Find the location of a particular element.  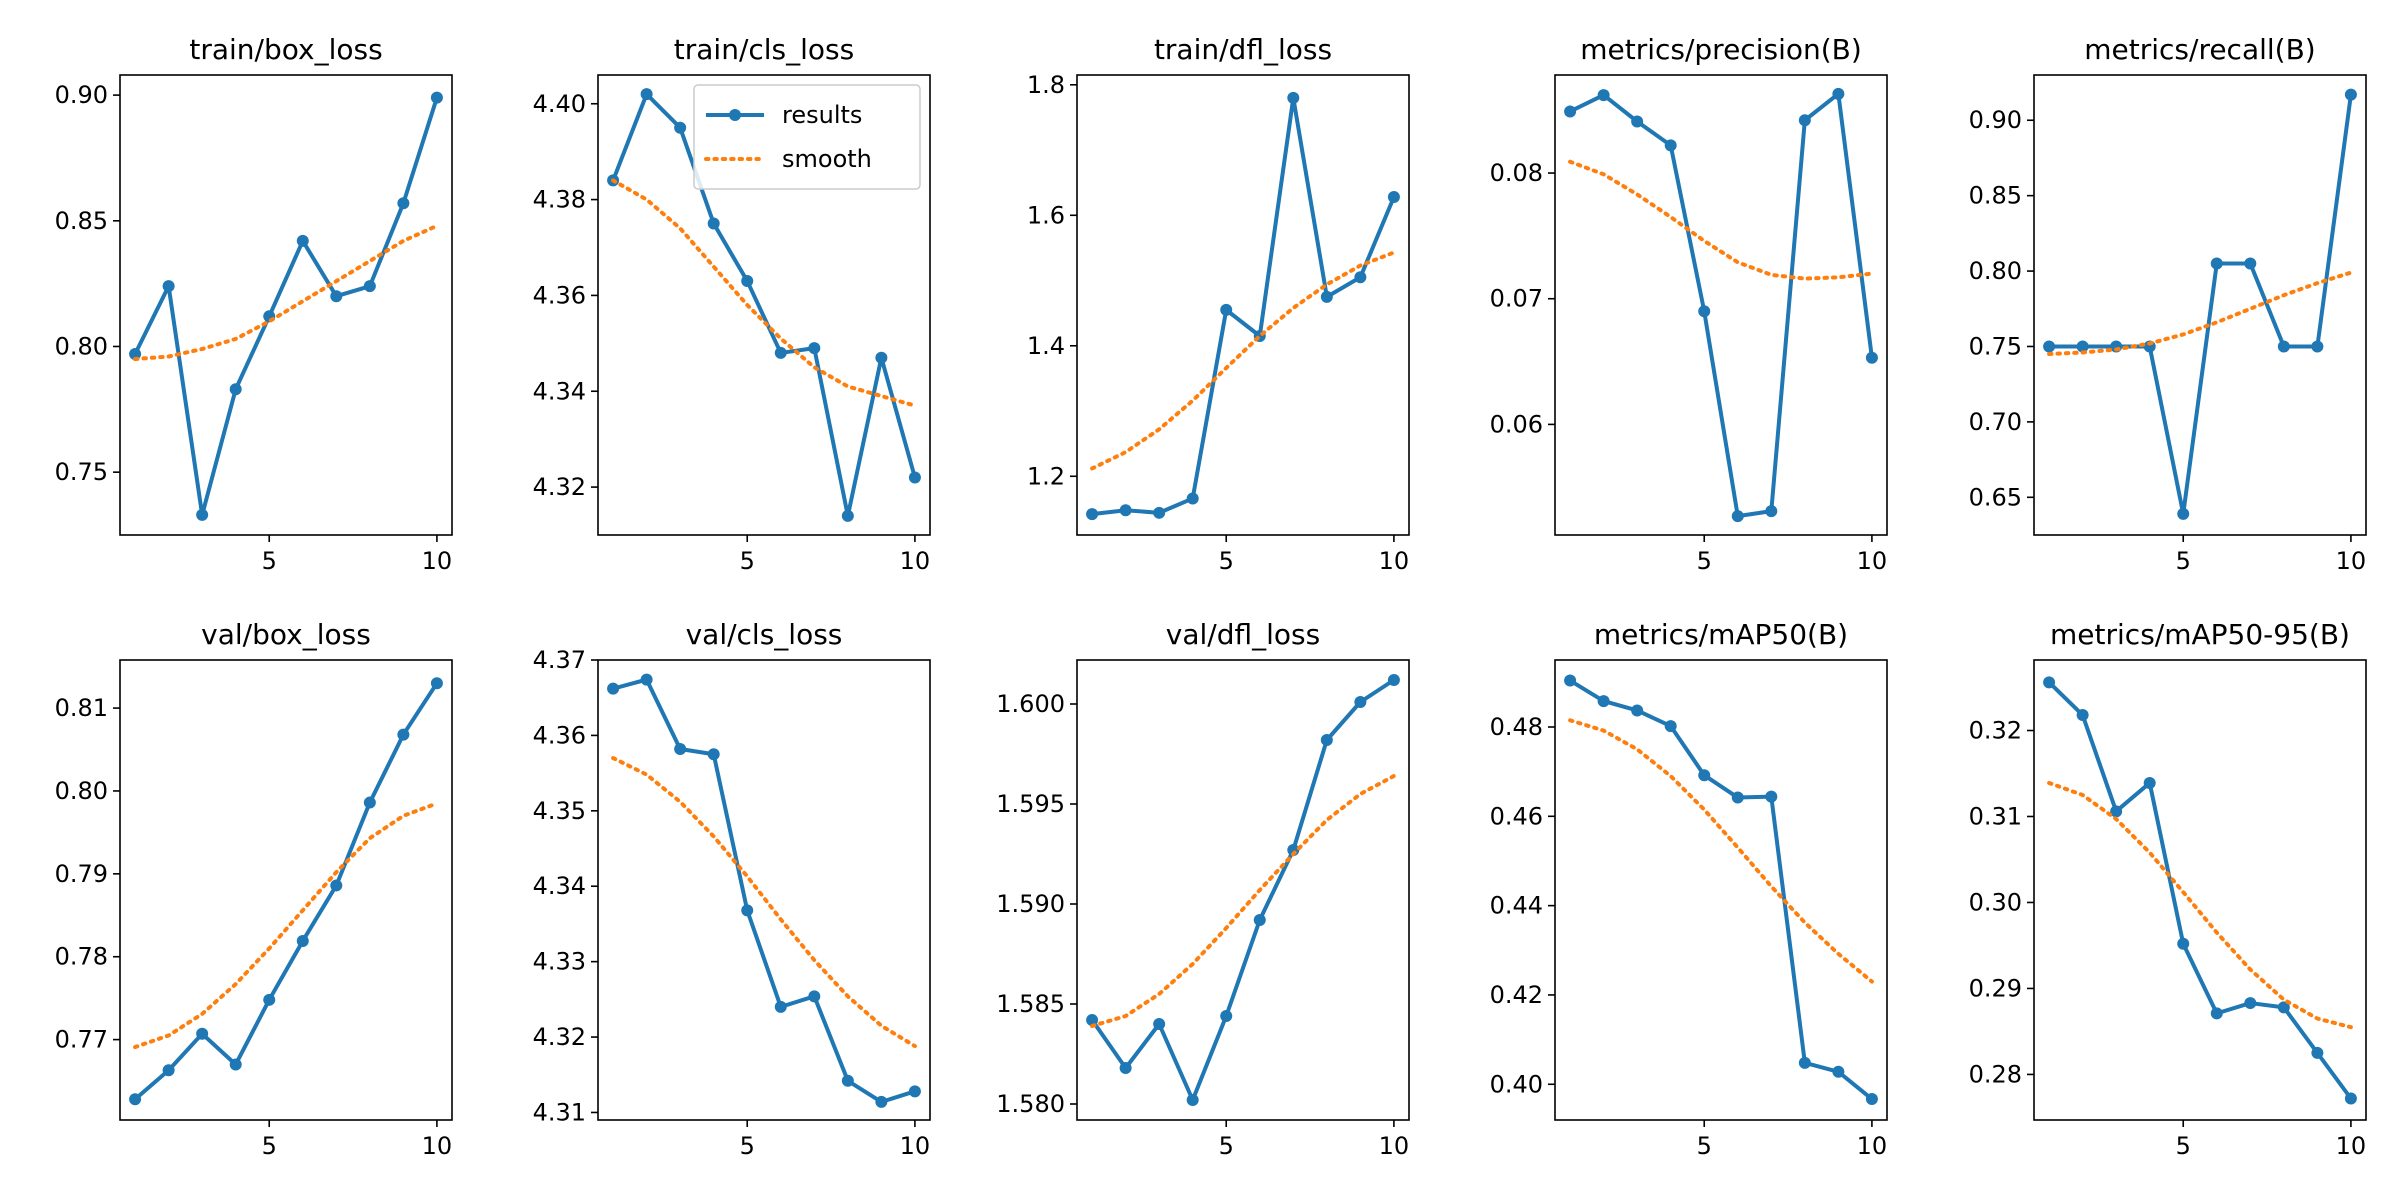

panel-val-box-loss: val/box_loss 5 10 0.77 0.78 0.79 0.80 0.81 is located at coordinates (254, 889).